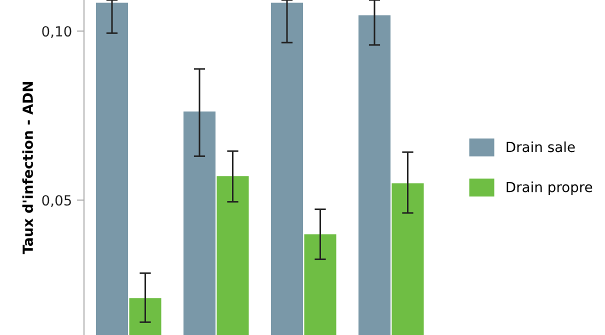  I want to click on legend-label: Drain sale, so click(540, 146).